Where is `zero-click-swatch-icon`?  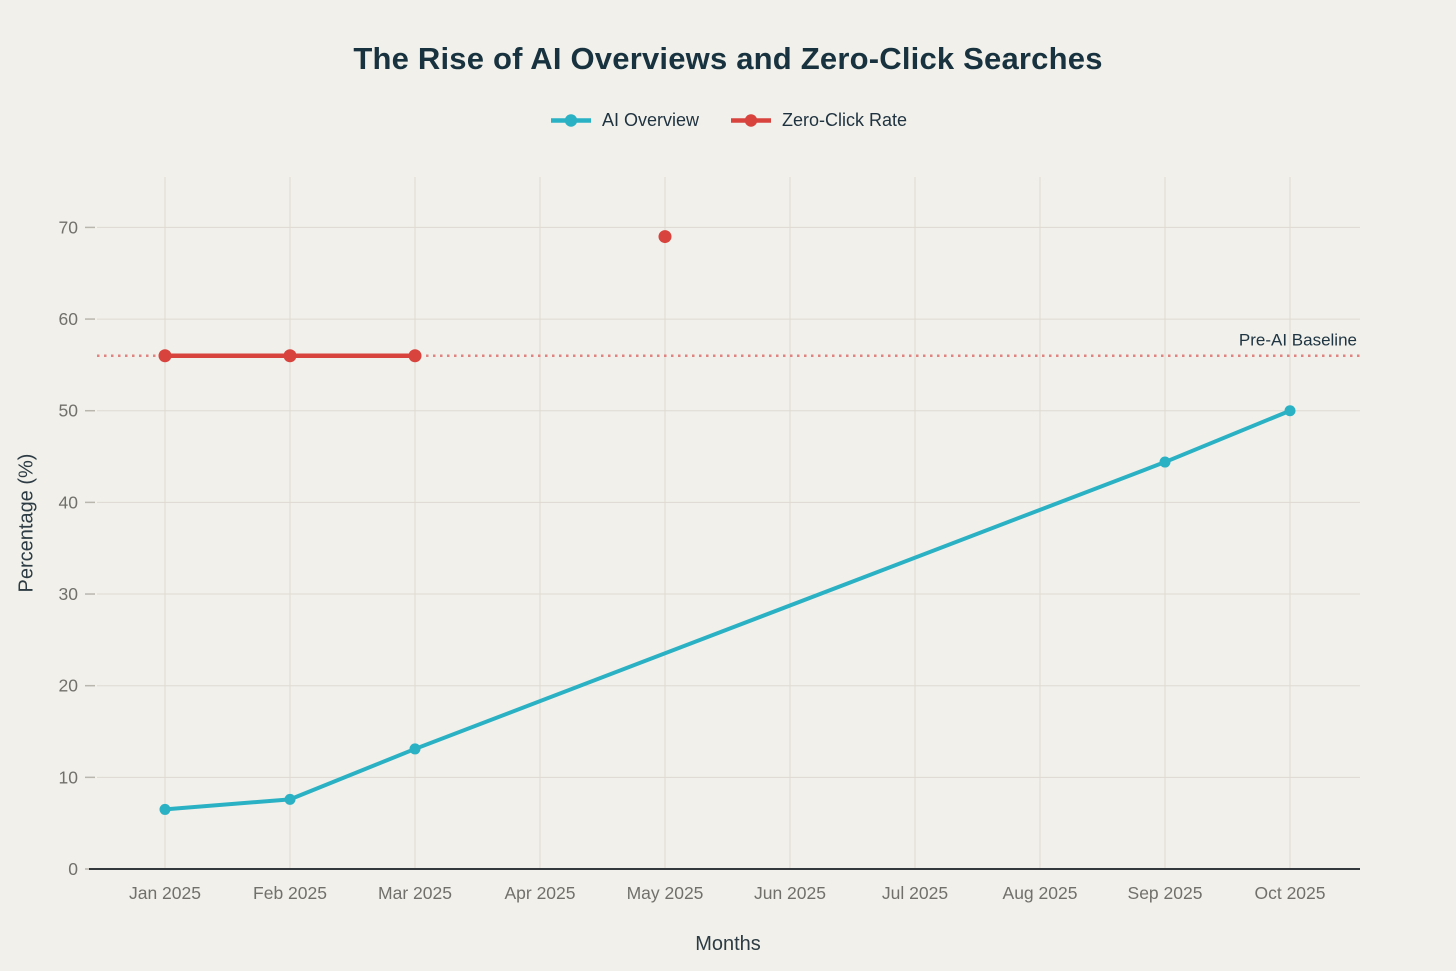
zero-click-swatch-icon is located at coordinates (751, 120).